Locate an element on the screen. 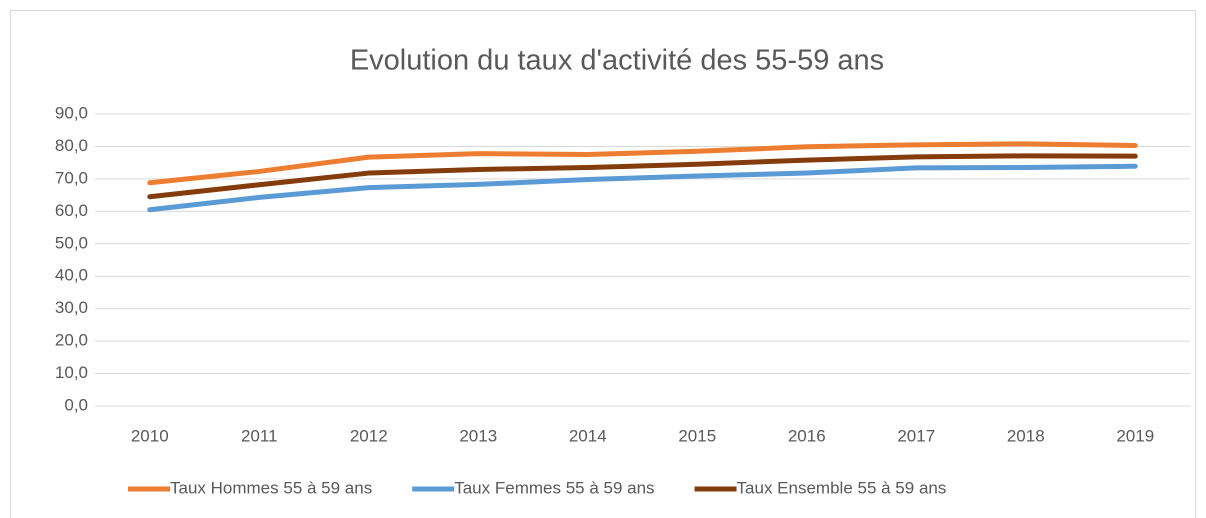  x-tick-label: 2016 is located at coordinates (807, 435).